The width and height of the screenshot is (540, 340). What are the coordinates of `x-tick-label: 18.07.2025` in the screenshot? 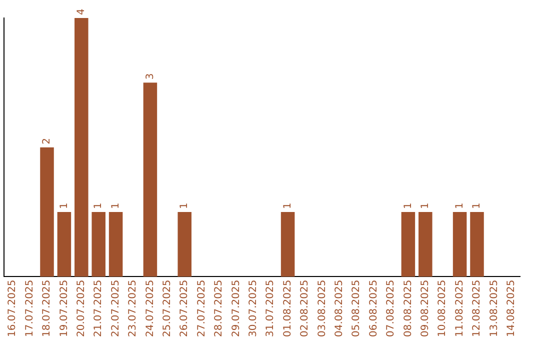 It's located at (47, 309).